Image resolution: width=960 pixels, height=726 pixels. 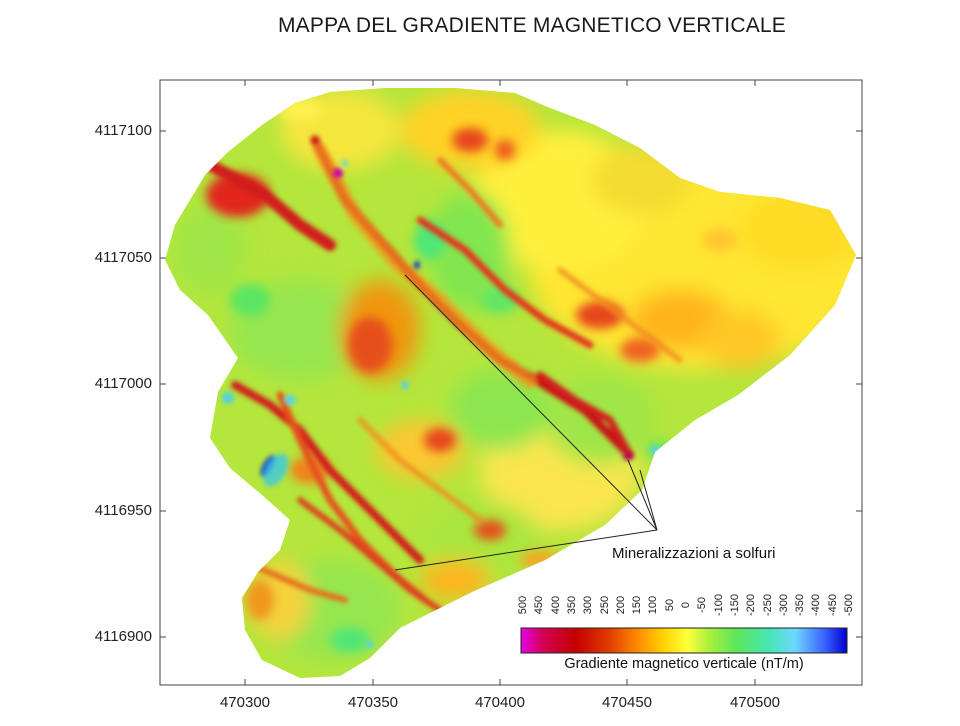 What do you see at coordinates (523, 605) in the screenshot?
I see `legend-value: 500` at bounding box center [523, 605].